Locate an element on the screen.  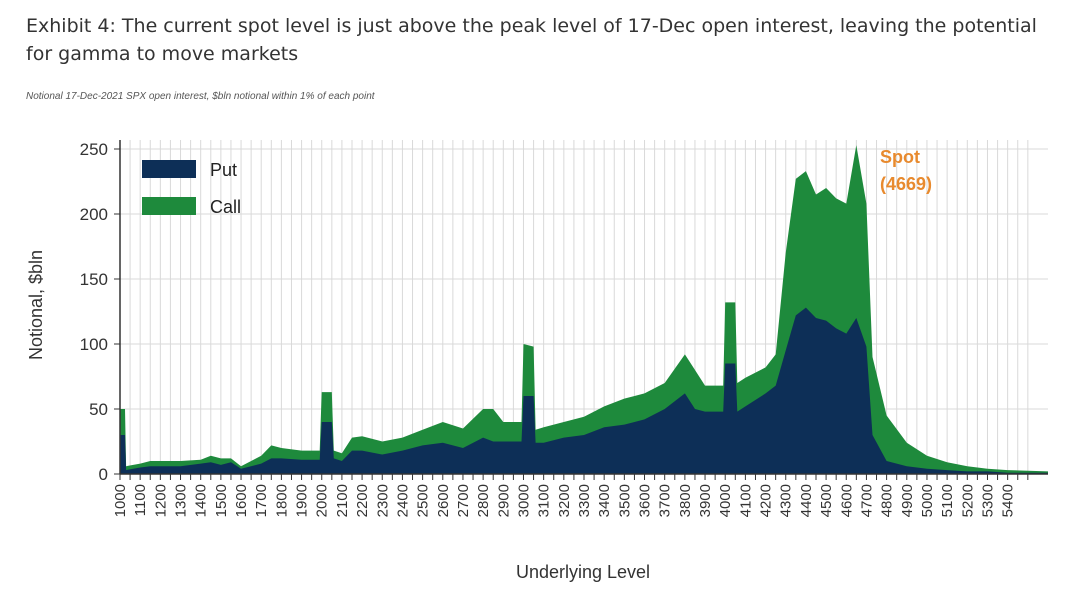
x-tick-label: 3200 is located at coordinates (564, 500).